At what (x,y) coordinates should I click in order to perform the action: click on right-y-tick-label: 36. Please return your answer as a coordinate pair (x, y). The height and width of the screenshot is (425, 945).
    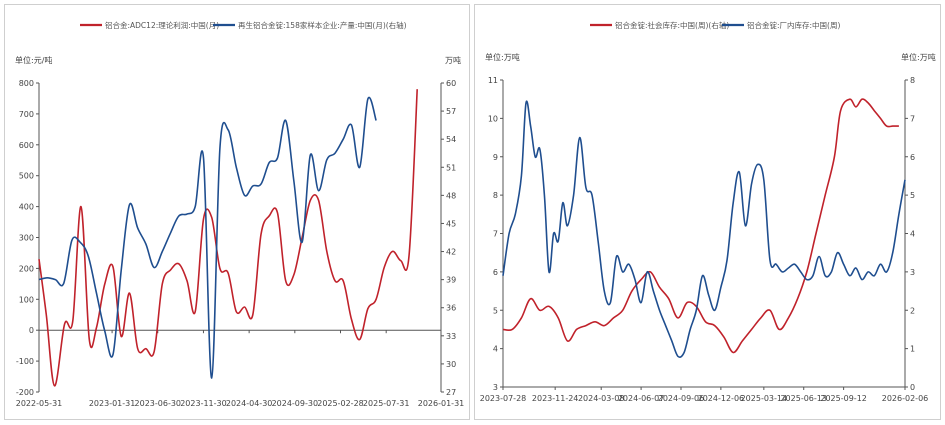
    Looking at the image, I should click on (451, 308).